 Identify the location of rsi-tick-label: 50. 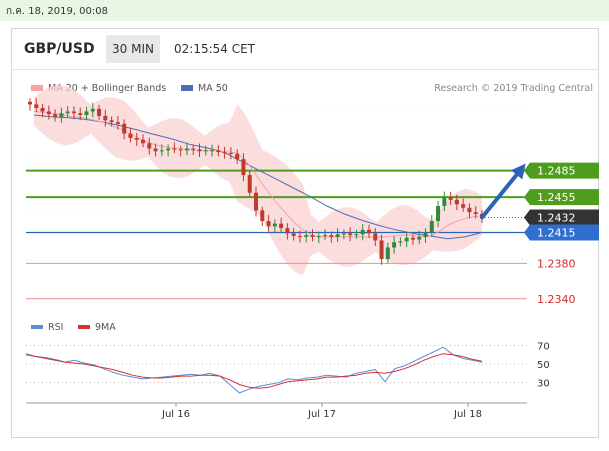
(543, 365).